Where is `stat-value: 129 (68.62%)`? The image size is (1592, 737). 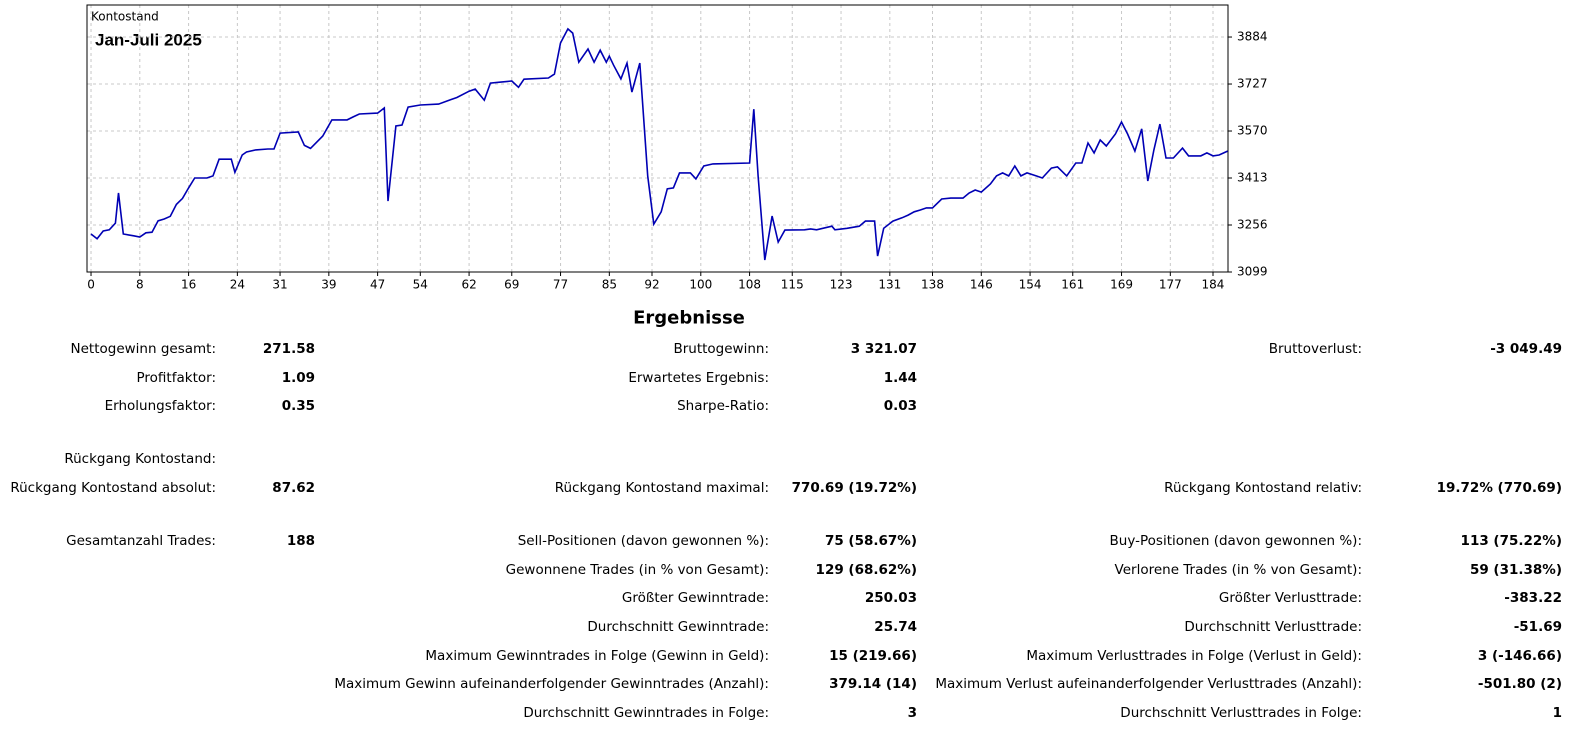
stat-value: 129 (68.62%) is located at coordinates (866, 570).